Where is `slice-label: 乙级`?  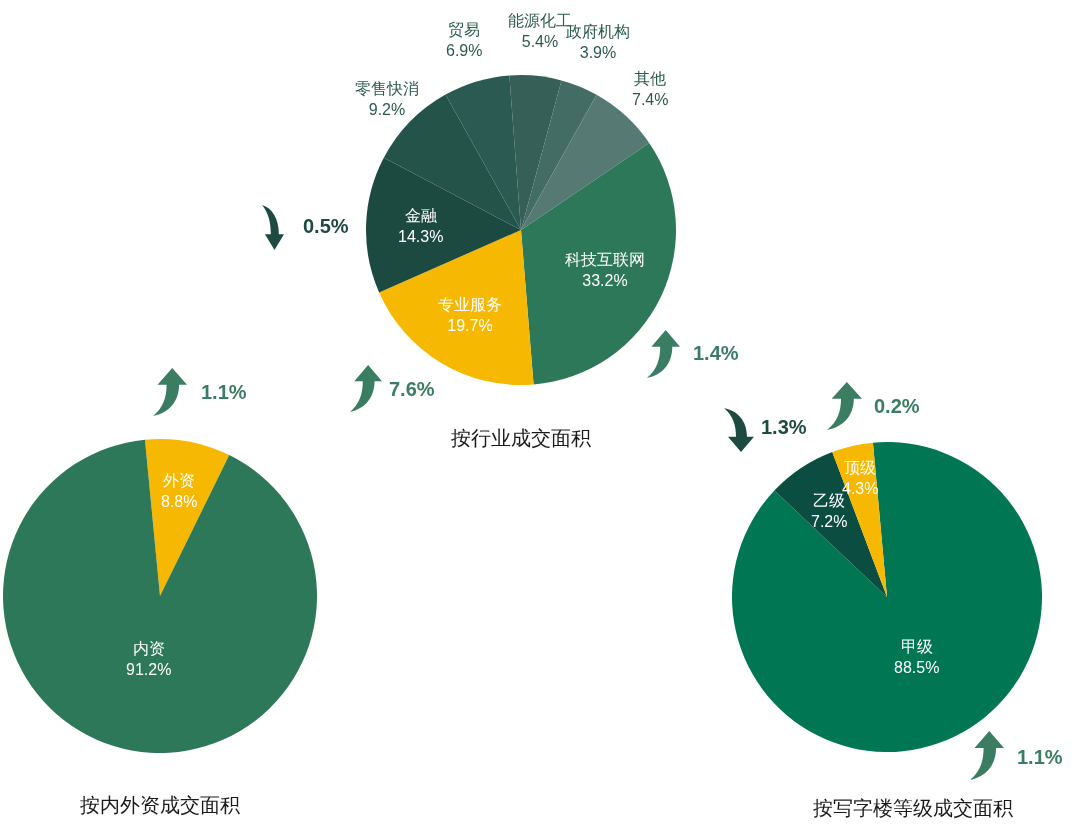 slice-label: 乙级 is located at coordinates (829, 500).